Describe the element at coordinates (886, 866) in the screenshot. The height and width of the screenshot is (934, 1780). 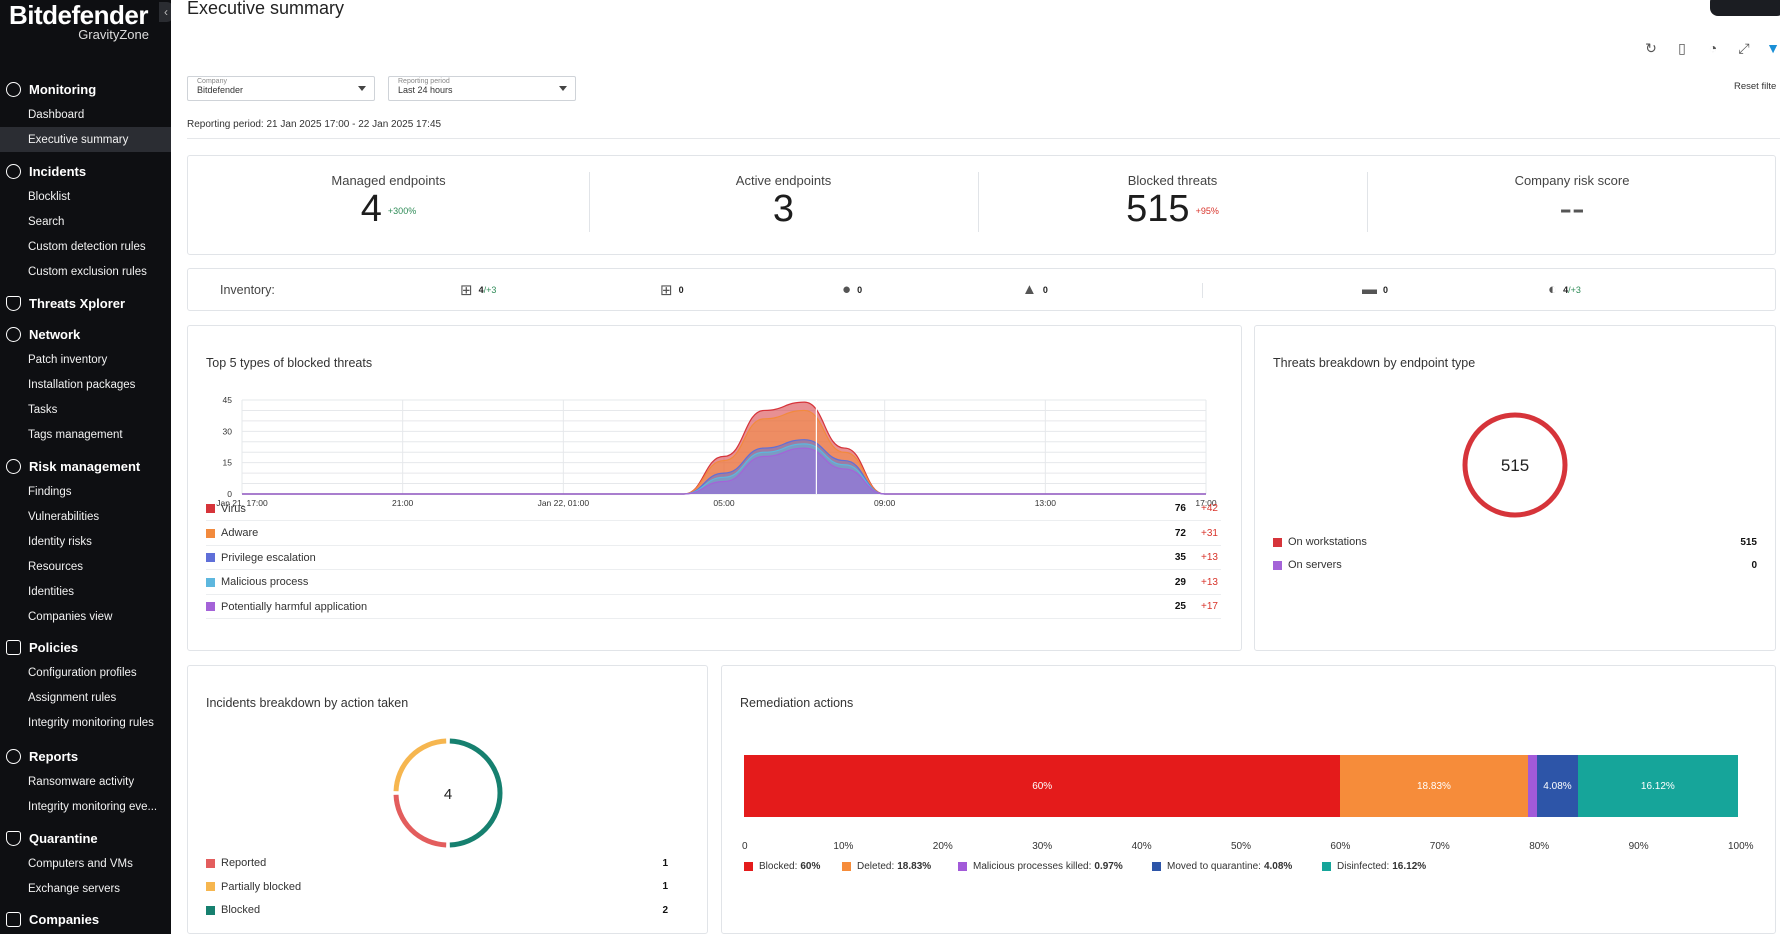
I see `remediation-legend-item: Deleted: 18.83%` at that location.